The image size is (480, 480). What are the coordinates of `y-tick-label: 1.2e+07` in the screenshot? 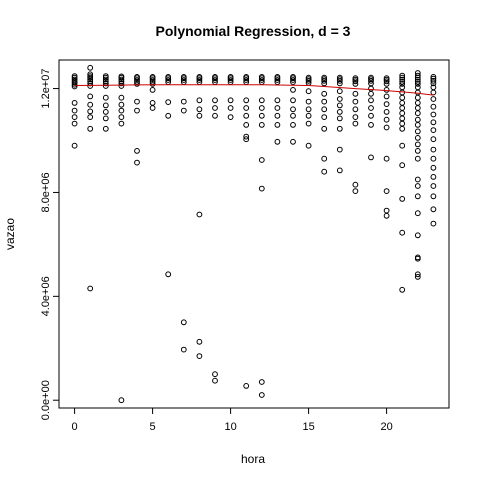 It's located at (46, 89).